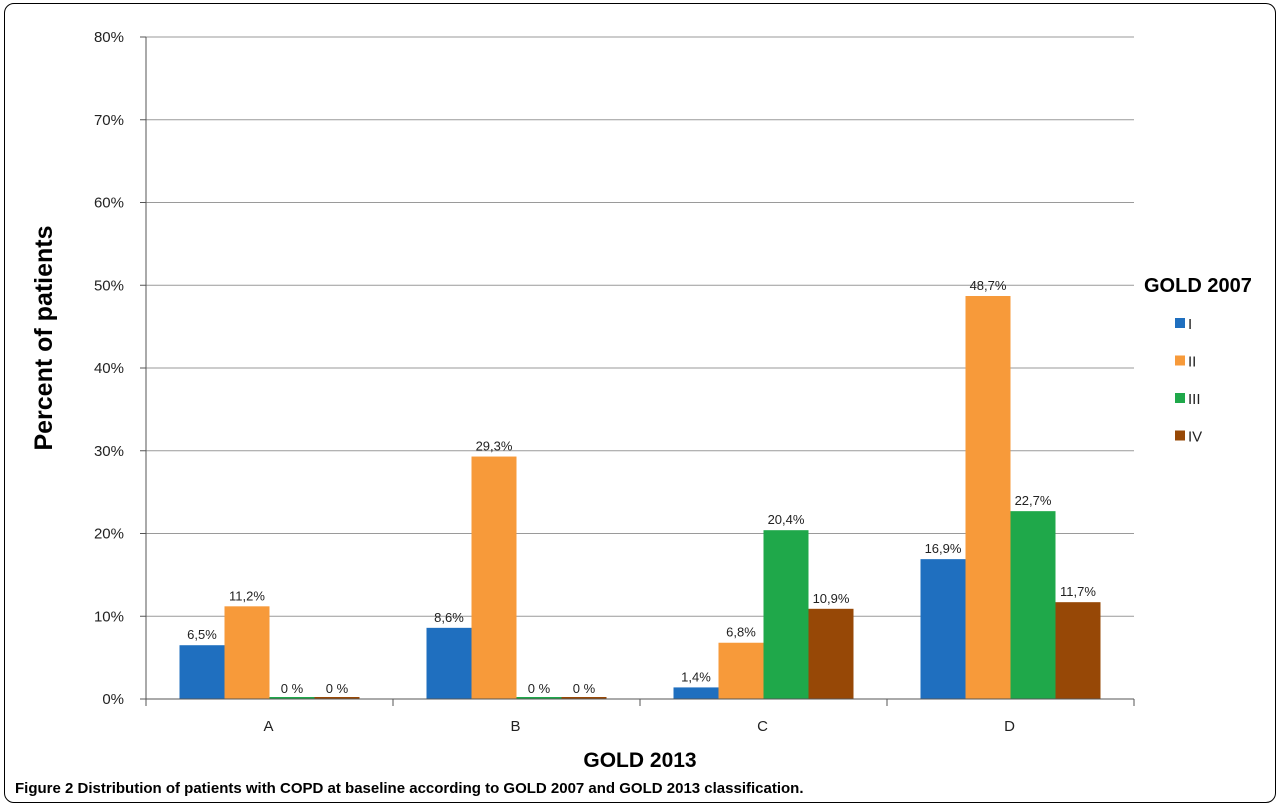 This screenshot has width=1282, height=810. Describe the element at coordinates (1190, 324) in the screenshot. I see `legend-label-I: I` at that location.